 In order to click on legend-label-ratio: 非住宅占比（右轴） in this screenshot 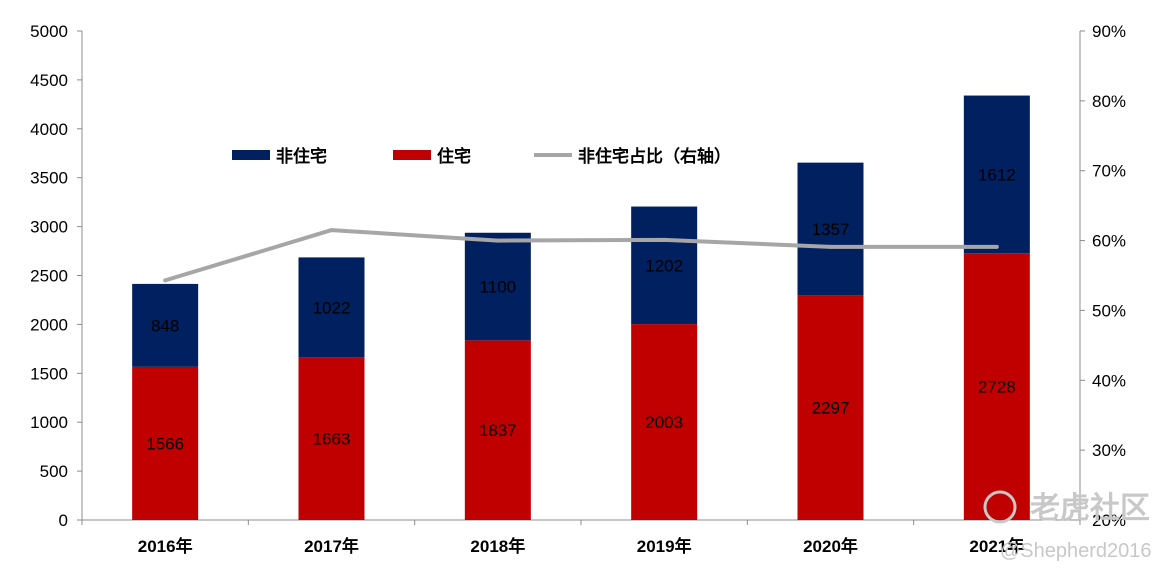, I will do `click(654, 156)`.